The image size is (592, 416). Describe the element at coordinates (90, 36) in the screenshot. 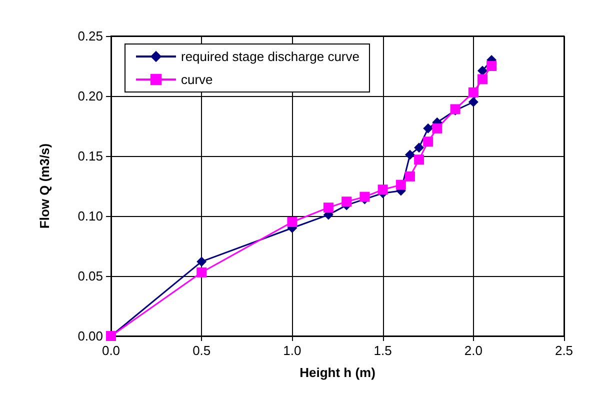

I see `y-tick-label: 0.25` at that location.